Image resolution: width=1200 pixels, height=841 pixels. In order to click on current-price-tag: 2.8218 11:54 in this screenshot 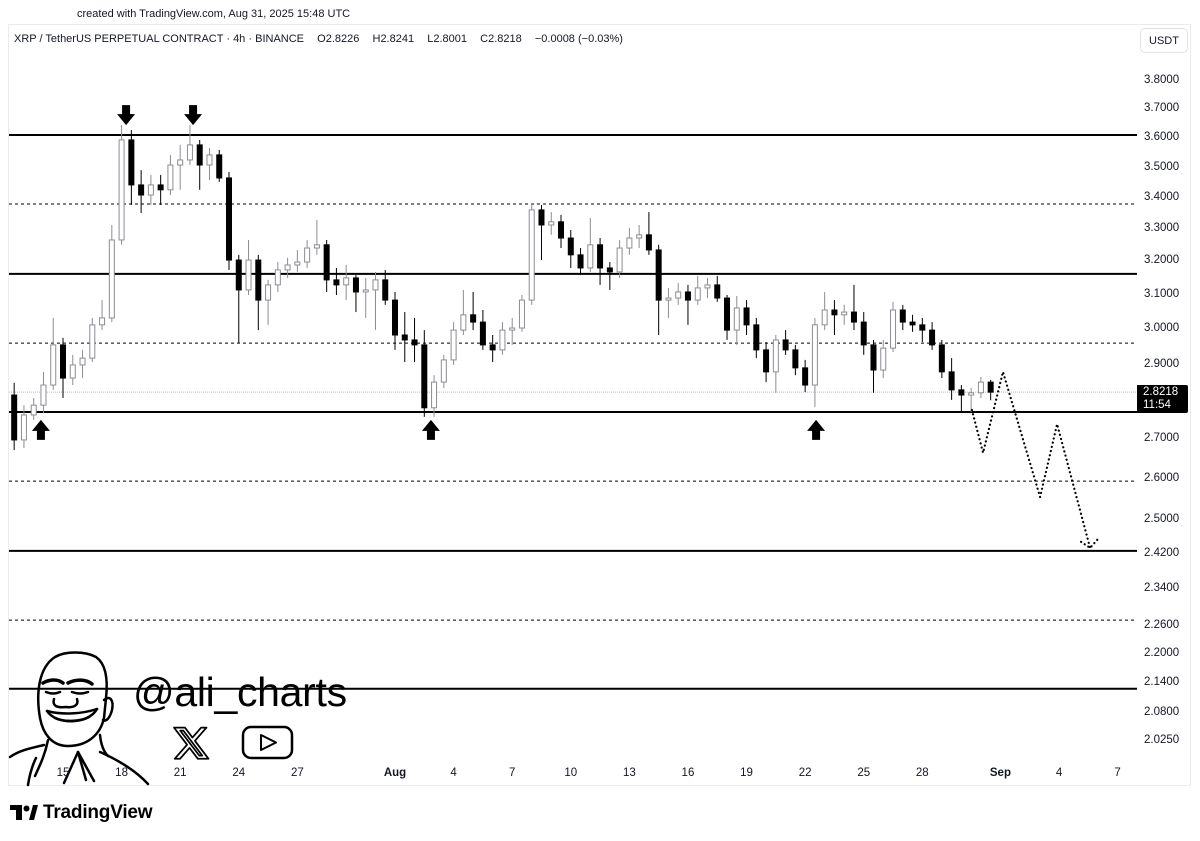, I will do `click(1162, 399)`.